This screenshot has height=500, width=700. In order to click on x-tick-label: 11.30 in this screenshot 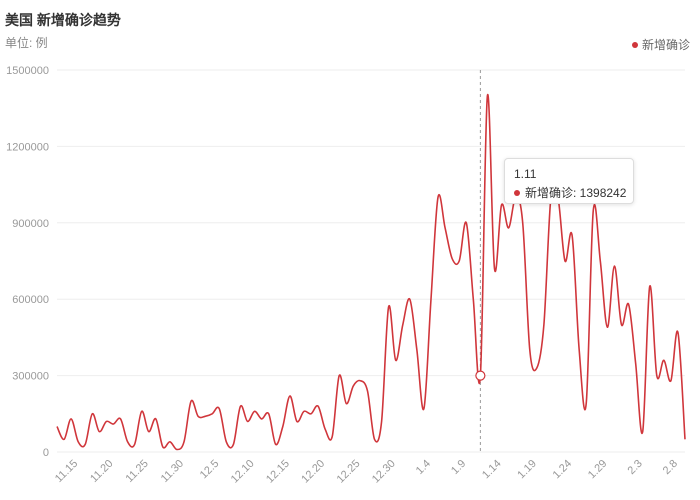, I will do `click(172, 471)`.